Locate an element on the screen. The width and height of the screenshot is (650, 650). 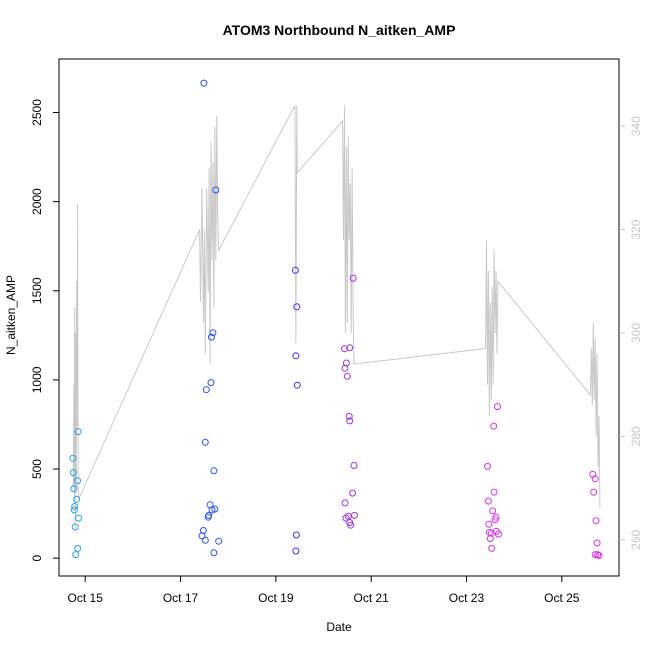
y2-tick-label: 280 is located at coordinates (636, 436).